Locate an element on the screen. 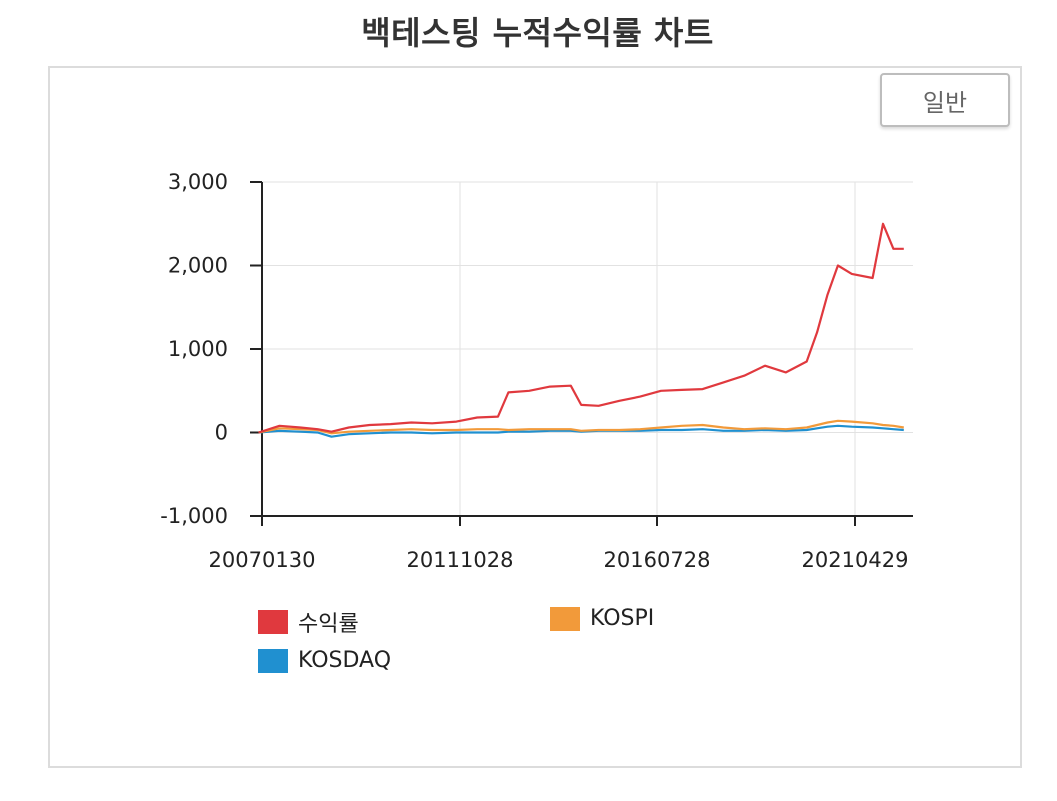 This screenshot has height=801, width=1057. legend-swatch-returns is located at coordinates (273, 622).